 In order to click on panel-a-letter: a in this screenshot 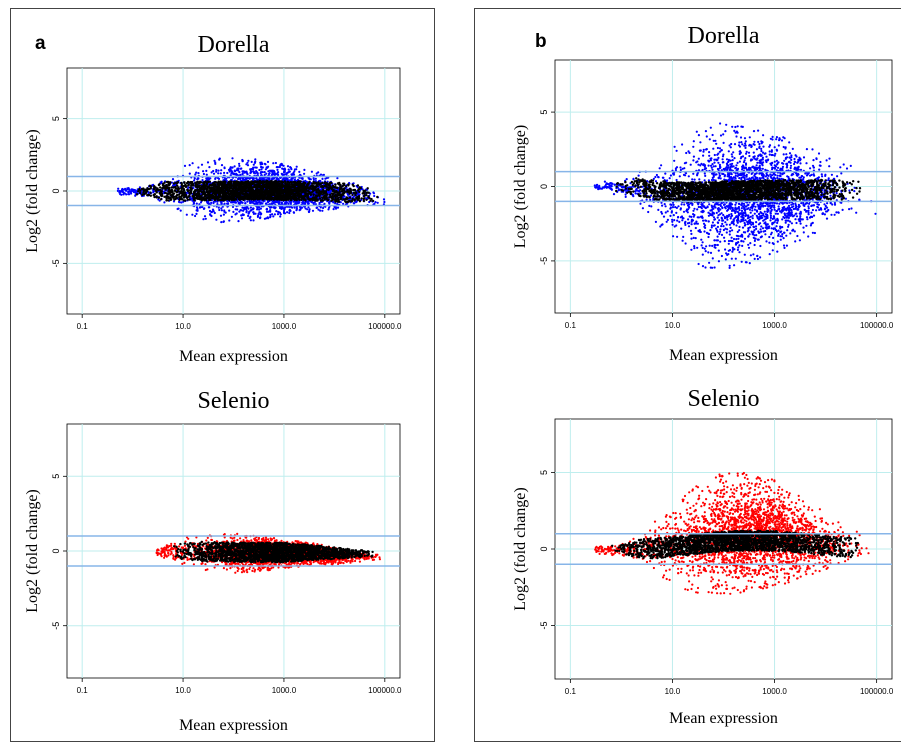, I will do `click(40, 43)`.